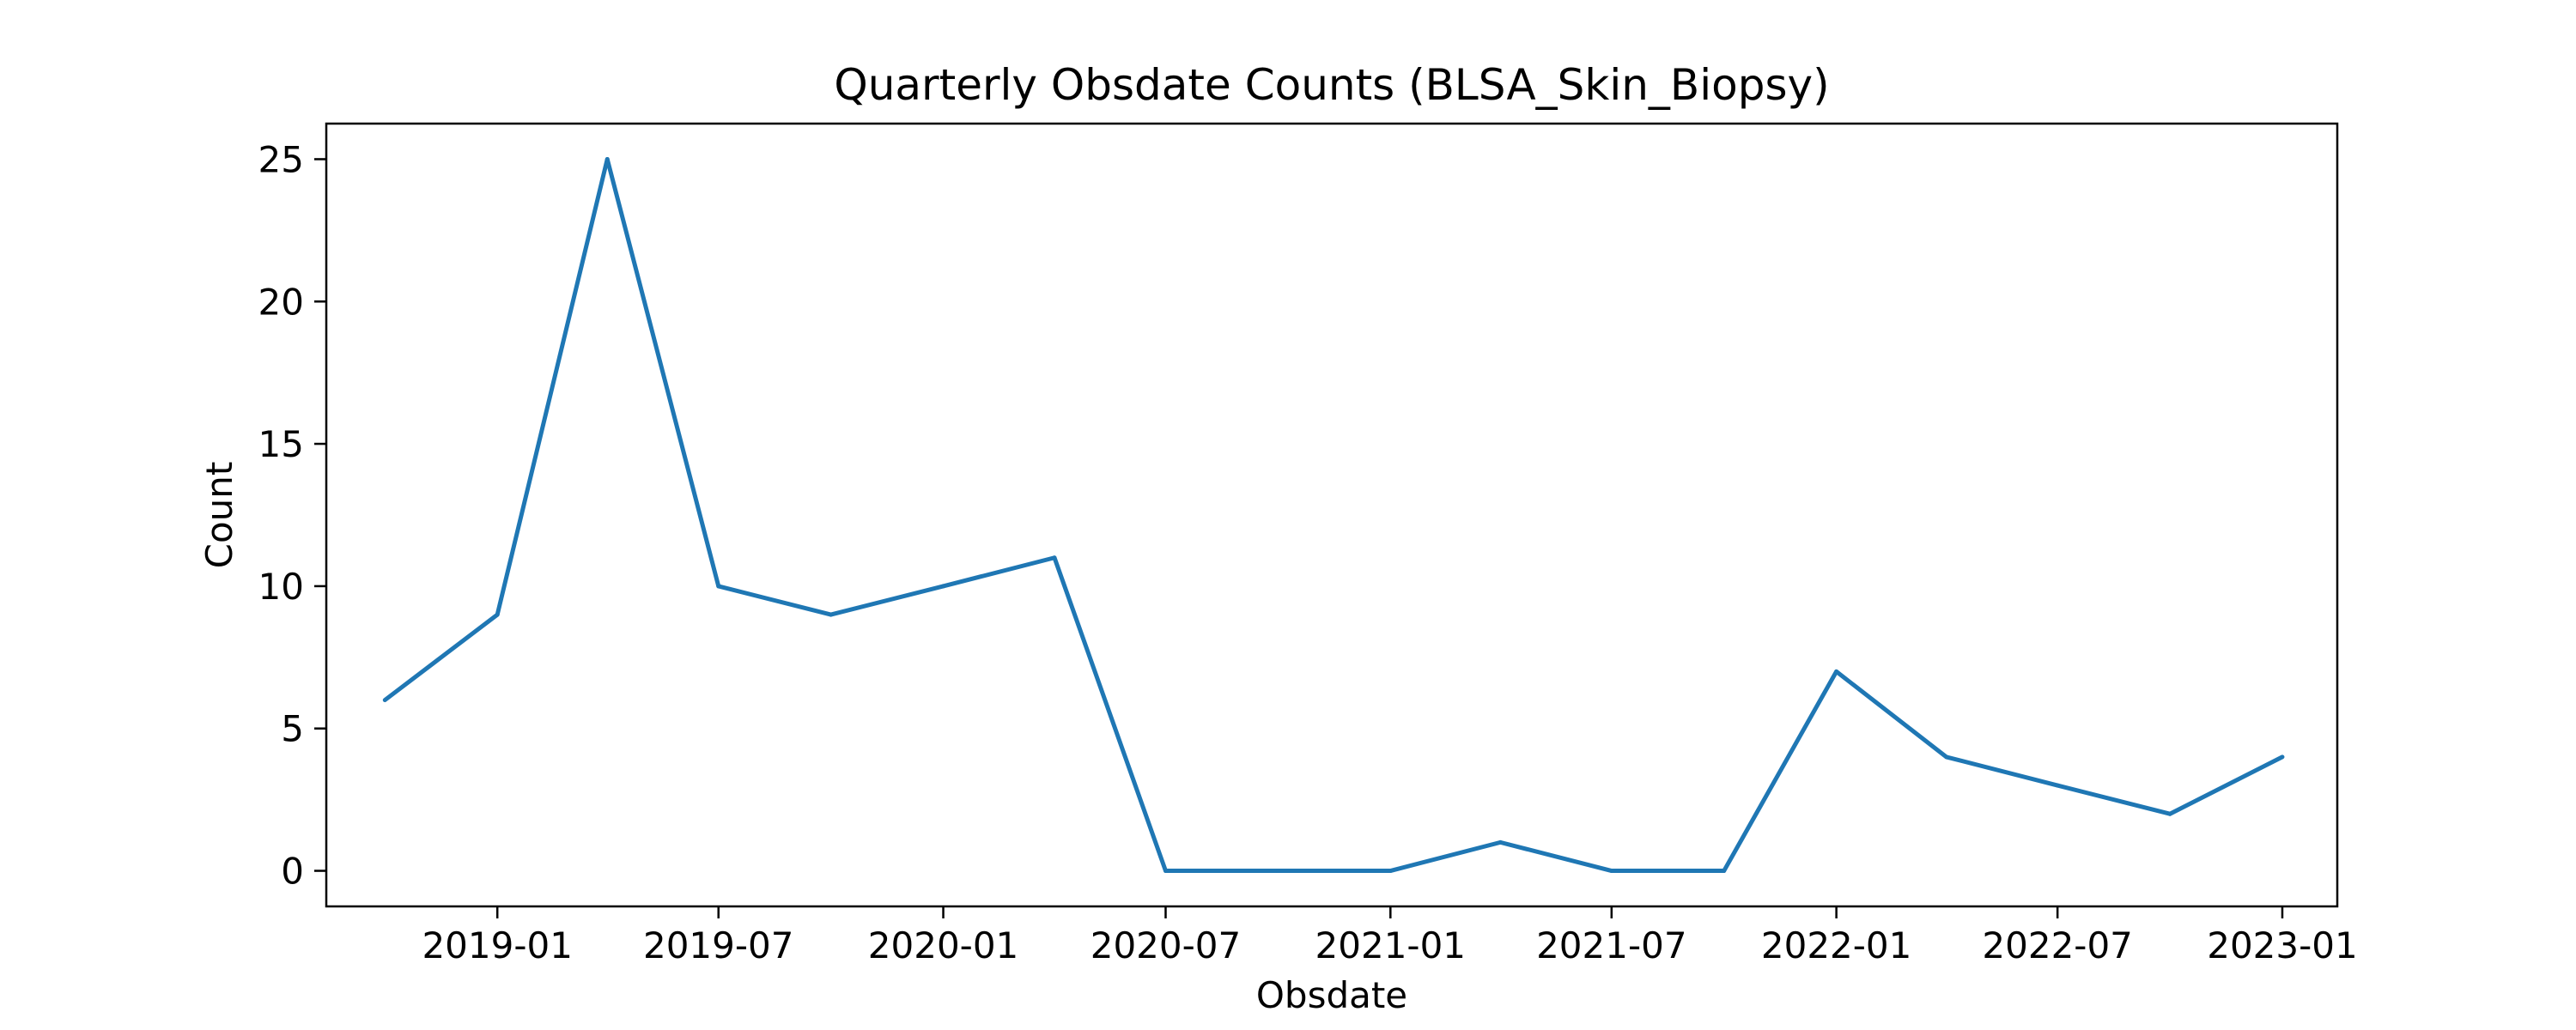 This screenshot has height=1030, width=2576. What do you see at coordinates (219, 515) in the screenshot?
I see `y-axis-label: Count` at bounding box center [219, 515].